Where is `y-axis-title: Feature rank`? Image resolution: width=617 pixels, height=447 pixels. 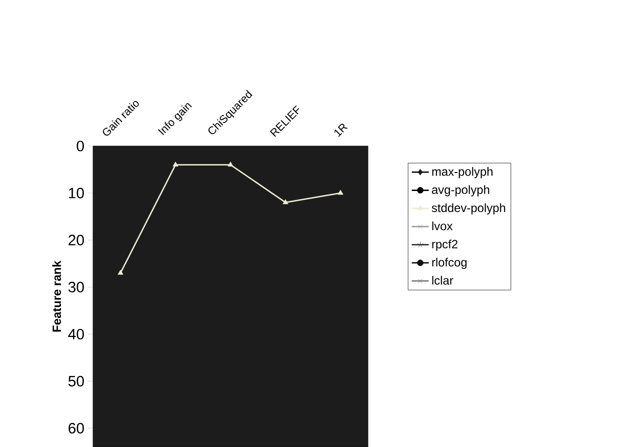 y-axis-title: Feature rank is located at coordinates (57, 296).